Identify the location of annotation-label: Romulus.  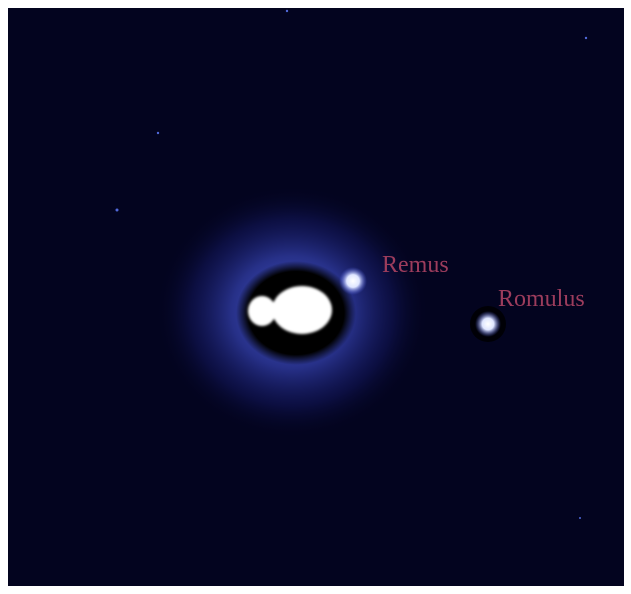
(541, 299).